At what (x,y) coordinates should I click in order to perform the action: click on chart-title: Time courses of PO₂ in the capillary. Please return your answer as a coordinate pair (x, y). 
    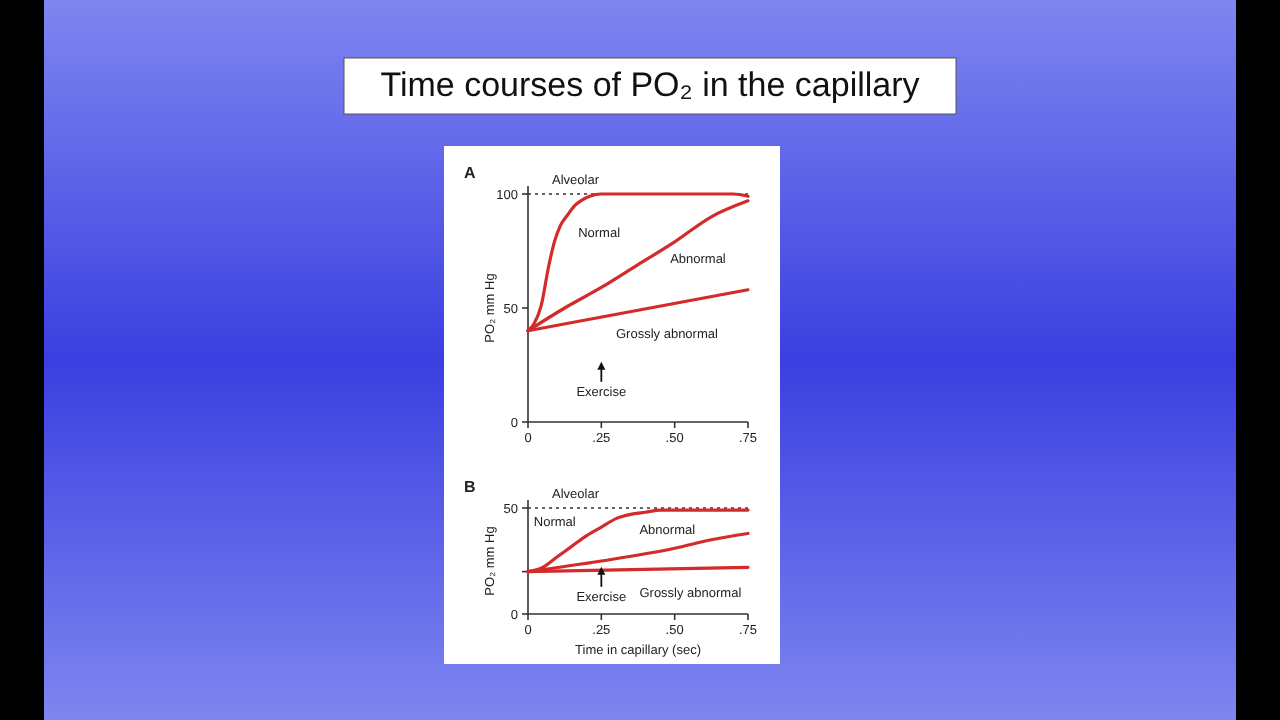
    Looking at the image, I should click on (650, 85).